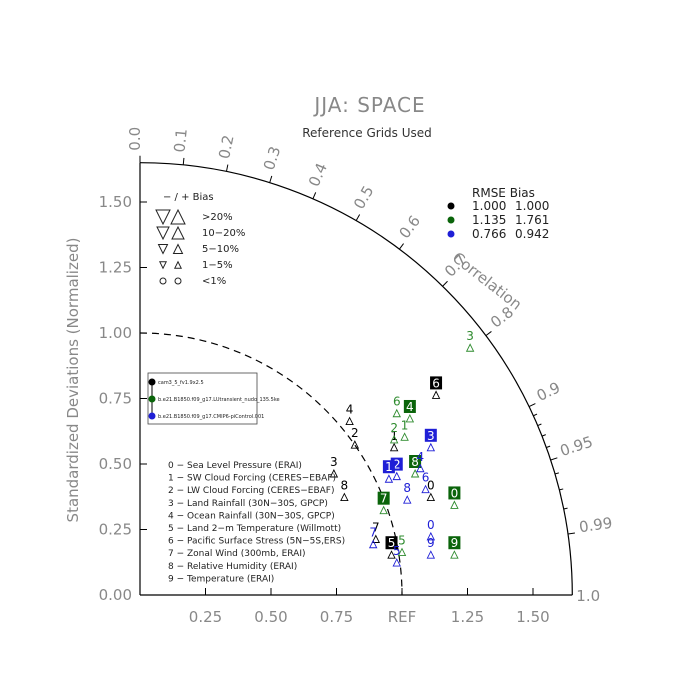 The image size is (700, 700). What do you see at coordinates (232, 567) in the screenshot?
I see `variable-legend-item: 8 − Relative Humidity (ERAI)` at bounding box center [232, 567].